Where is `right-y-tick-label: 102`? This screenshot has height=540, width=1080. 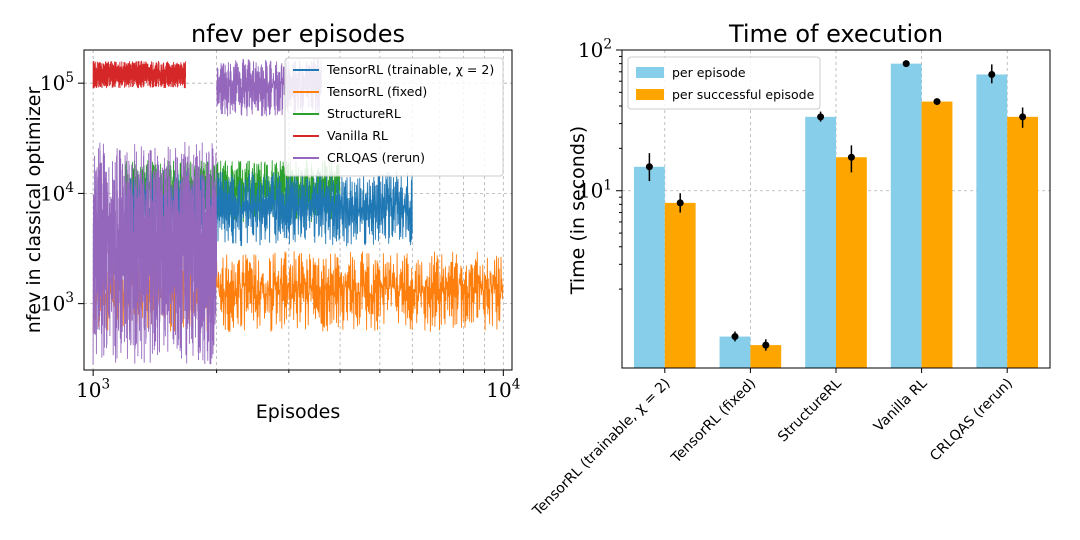
right-y-tick-label: 102 is located at coordinates (595, 49).